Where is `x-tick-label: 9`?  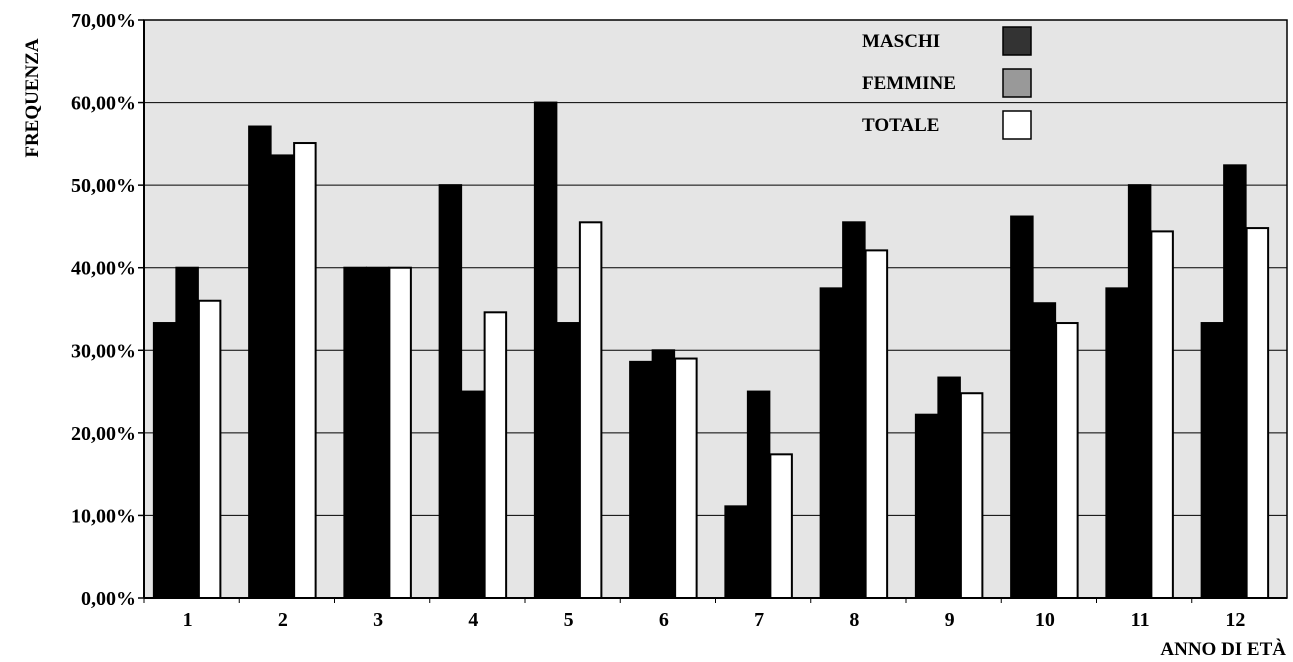
x-tick-label: 9 is located at coordinates (950, 620).